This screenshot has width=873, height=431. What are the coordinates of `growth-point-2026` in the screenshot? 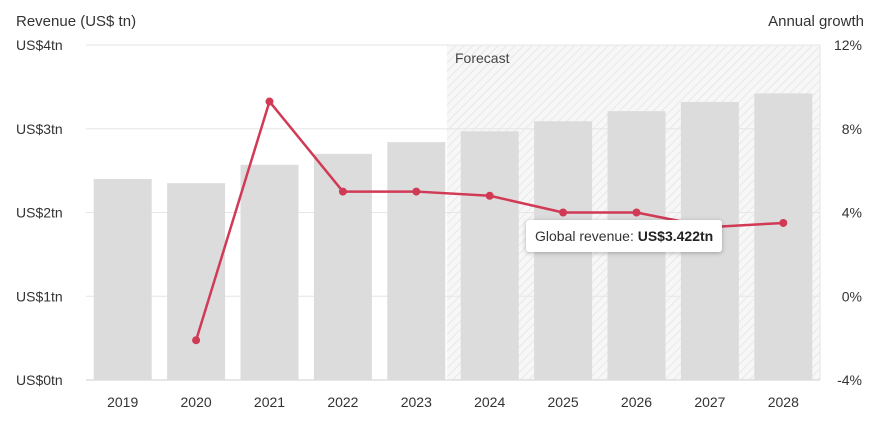 It's located at (636, 212).